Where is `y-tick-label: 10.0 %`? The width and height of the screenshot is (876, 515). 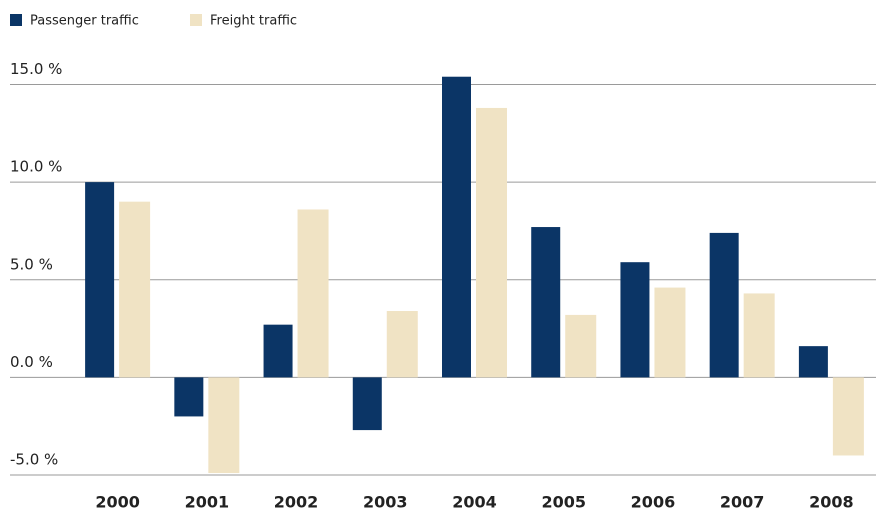 y-tick-label: 10.0 % is located at coordinates (36, 167).